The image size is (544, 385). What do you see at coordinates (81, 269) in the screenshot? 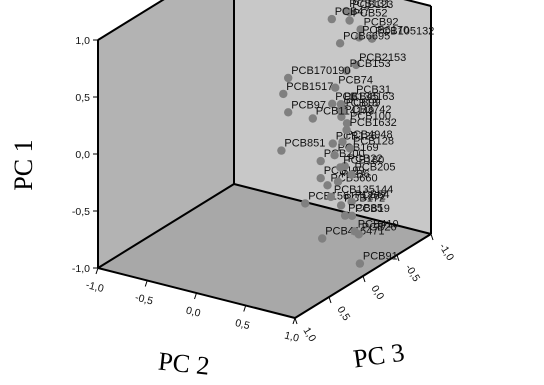
I see `pc1-tick-label: -1,0` at bounding box center [81, 269].